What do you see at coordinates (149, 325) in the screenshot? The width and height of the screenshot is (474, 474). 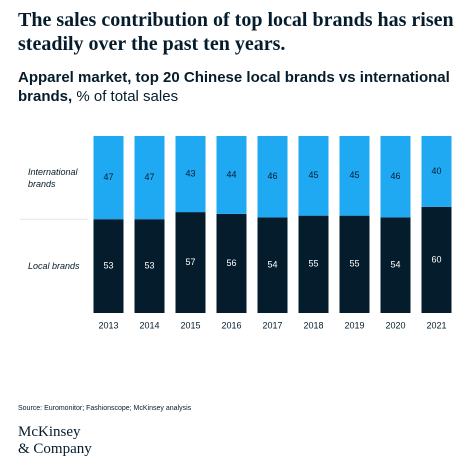 I see `x-tick-label: 2014` at bounding box center [149, 325].